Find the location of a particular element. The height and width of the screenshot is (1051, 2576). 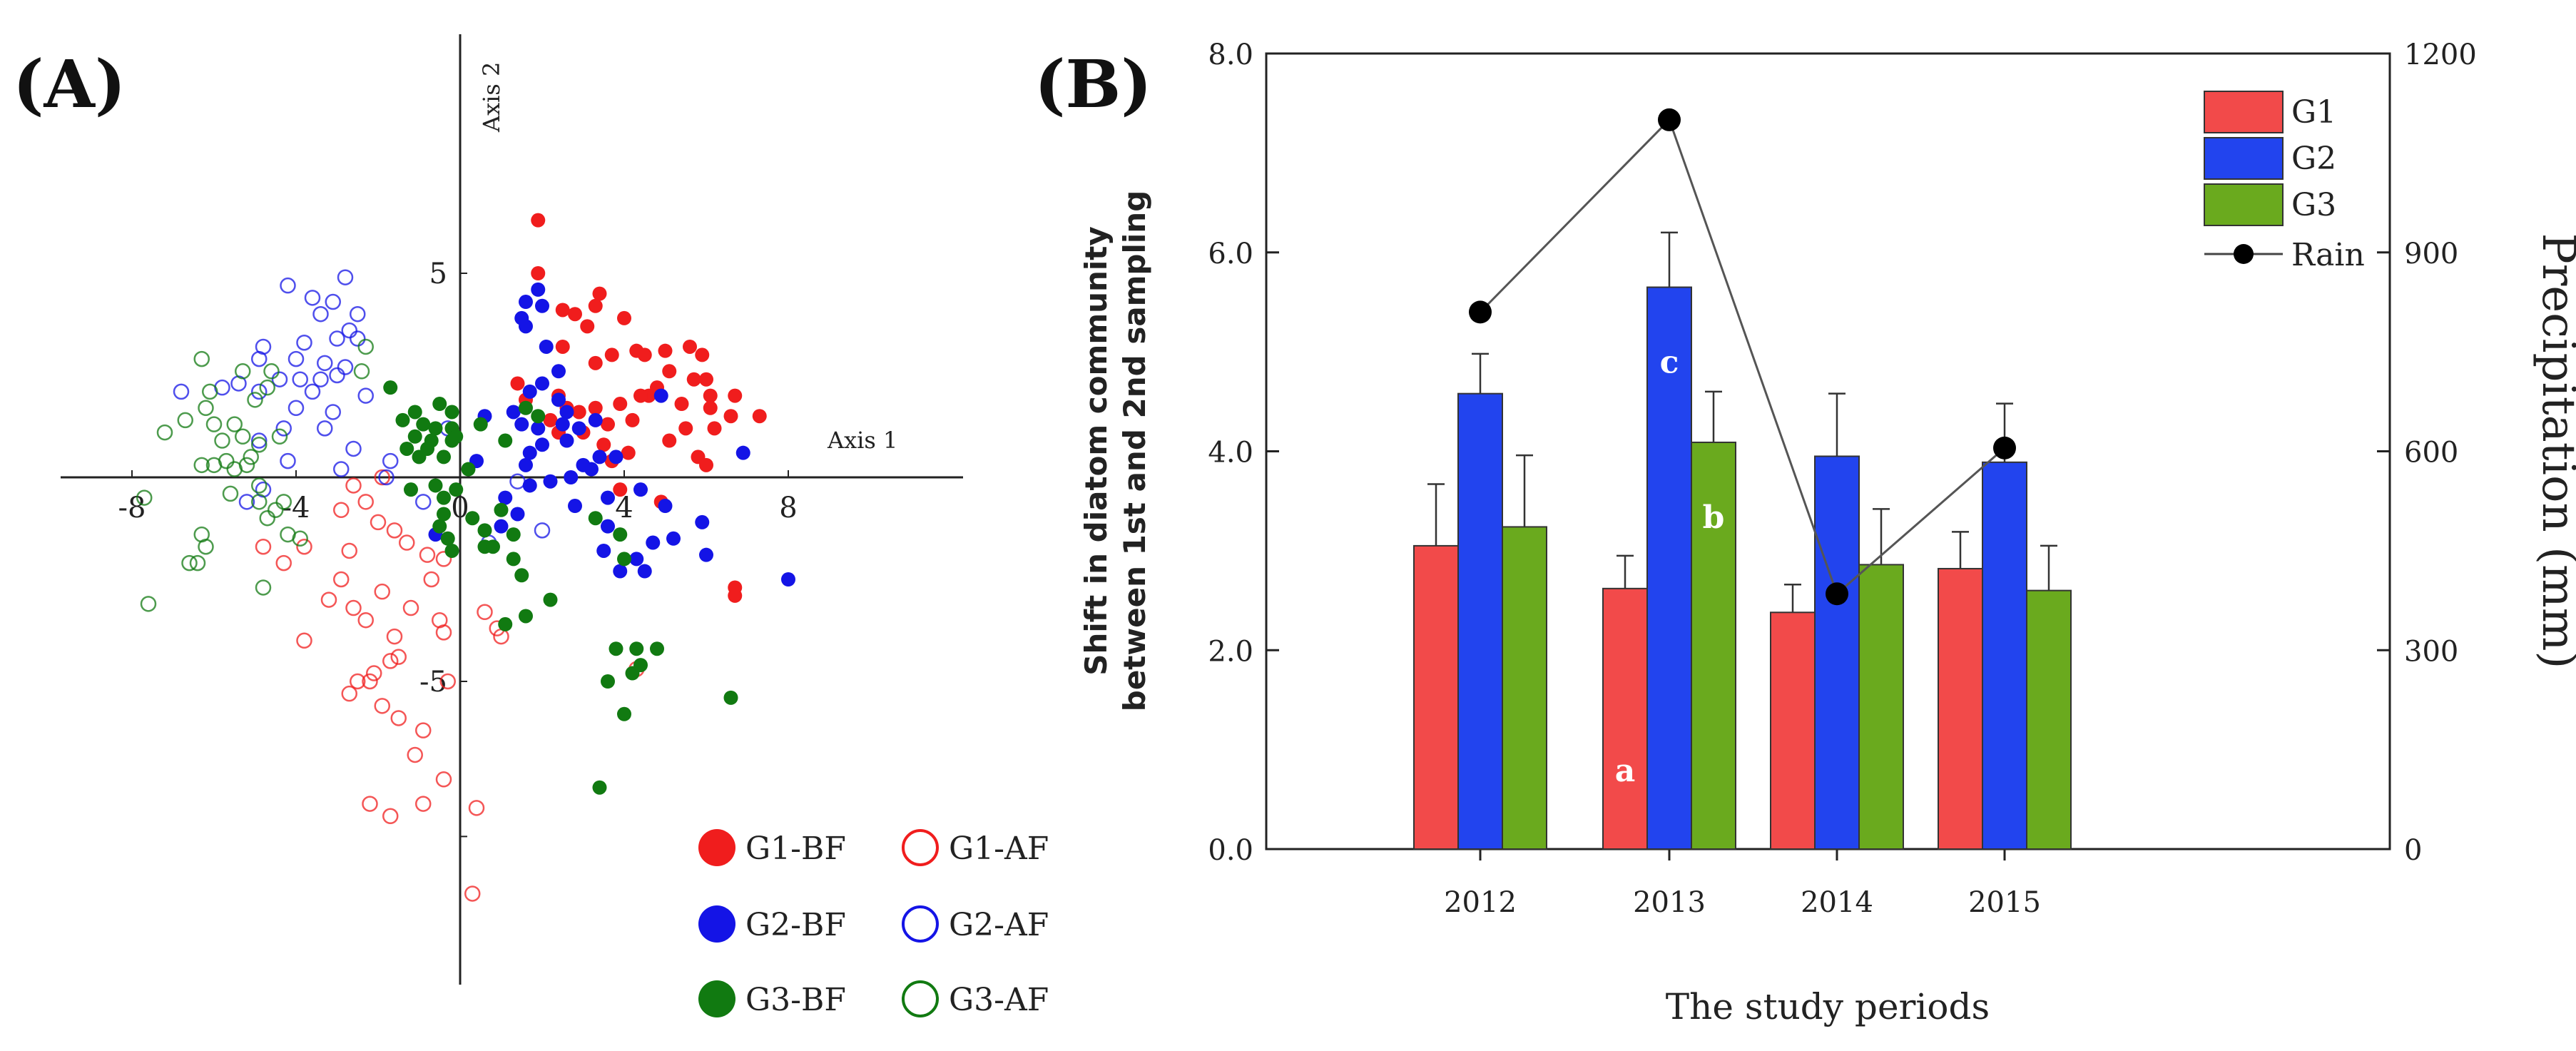

legend-rain-marker is located at coordinates (2244, 254).